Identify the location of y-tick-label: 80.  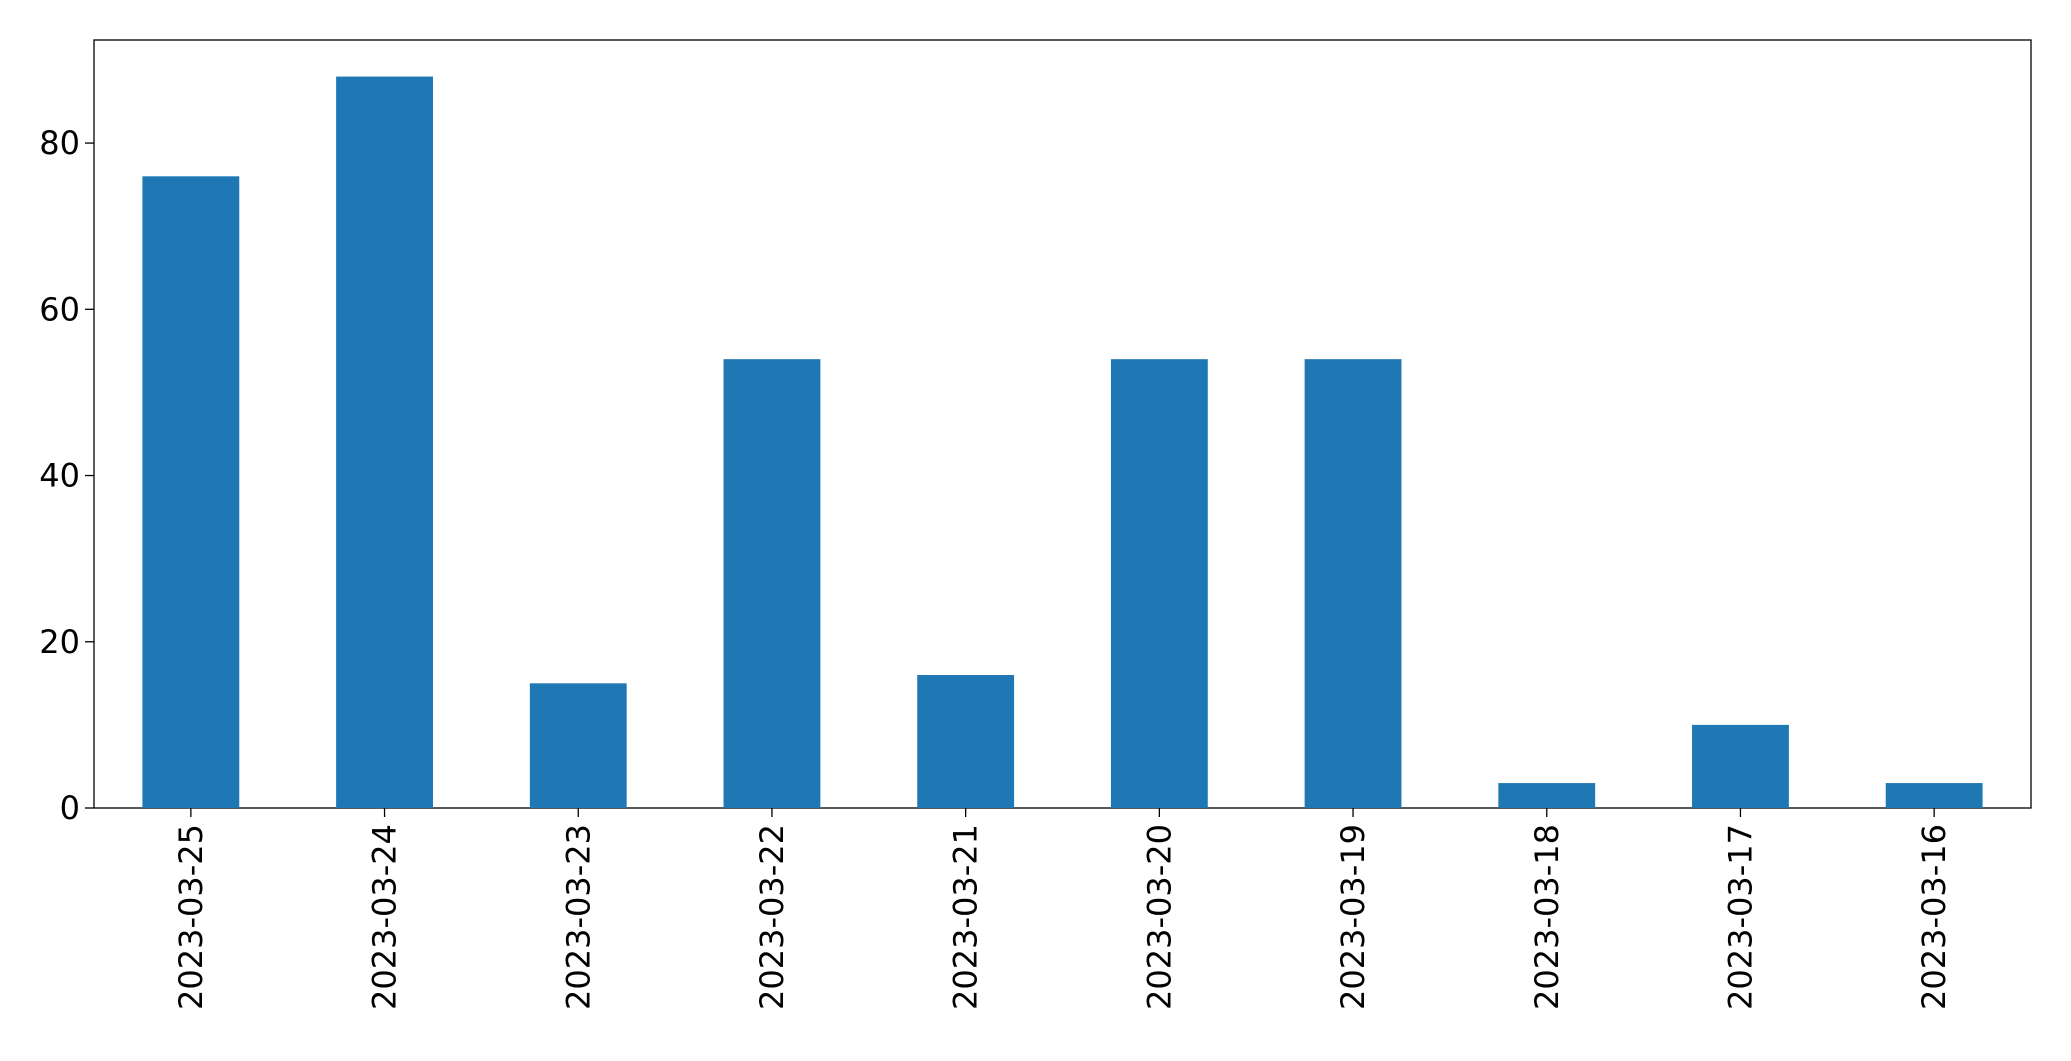
(59, 143).